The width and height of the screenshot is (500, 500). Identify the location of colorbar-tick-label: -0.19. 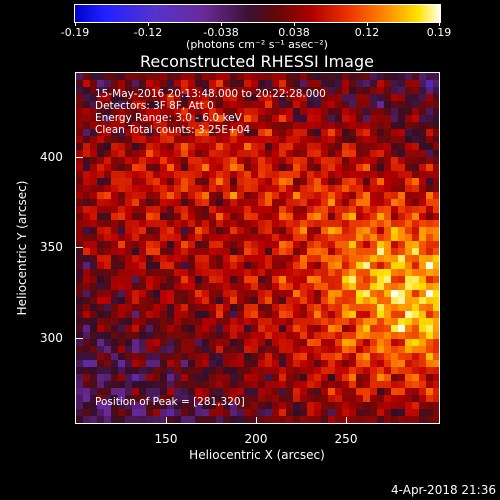
(75, 32).